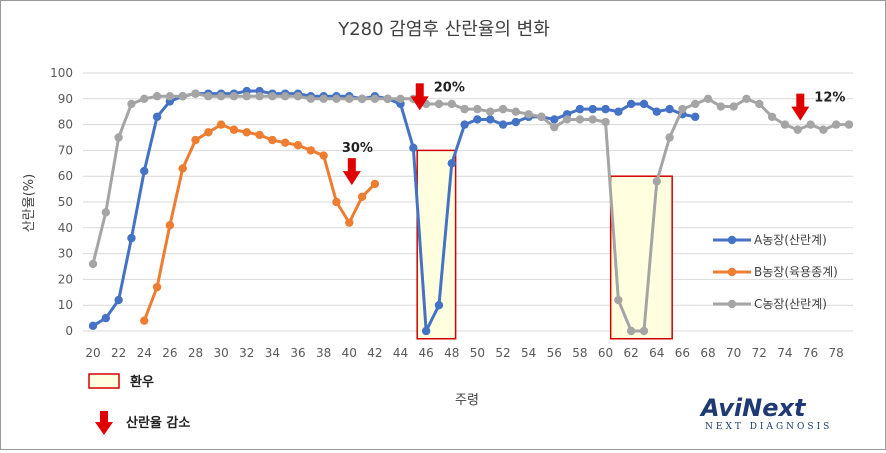 The height and width of the screenshot is (453, 886). Describe the element at coordinates (656, 353) in the screenshot. I see `x-tick-label: 64` at that location.